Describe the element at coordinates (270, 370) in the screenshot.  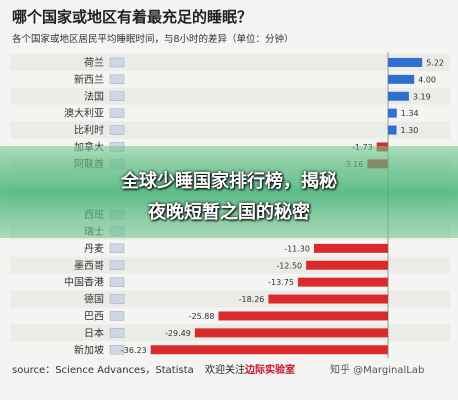
I see `lab-name: 边际实验室` at that location.